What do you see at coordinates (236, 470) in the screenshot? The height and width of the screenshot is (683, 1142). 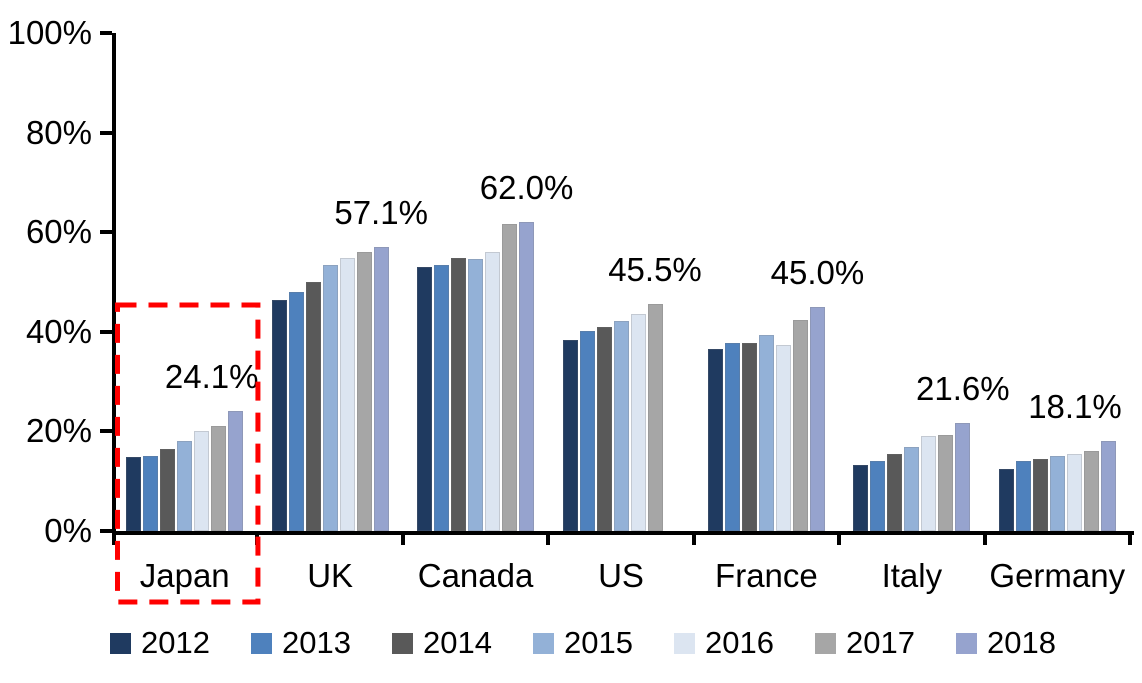 I see `bar-2018-japan` at bounding box center [236, 470].